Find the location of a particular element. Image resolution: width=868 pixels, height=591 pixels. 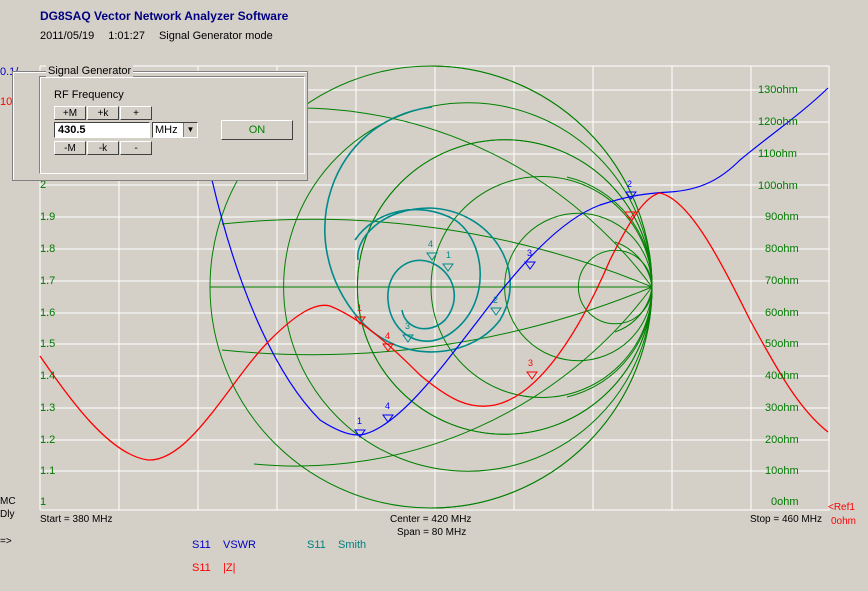

arrow-label: => is located at coordinates (6, 541).